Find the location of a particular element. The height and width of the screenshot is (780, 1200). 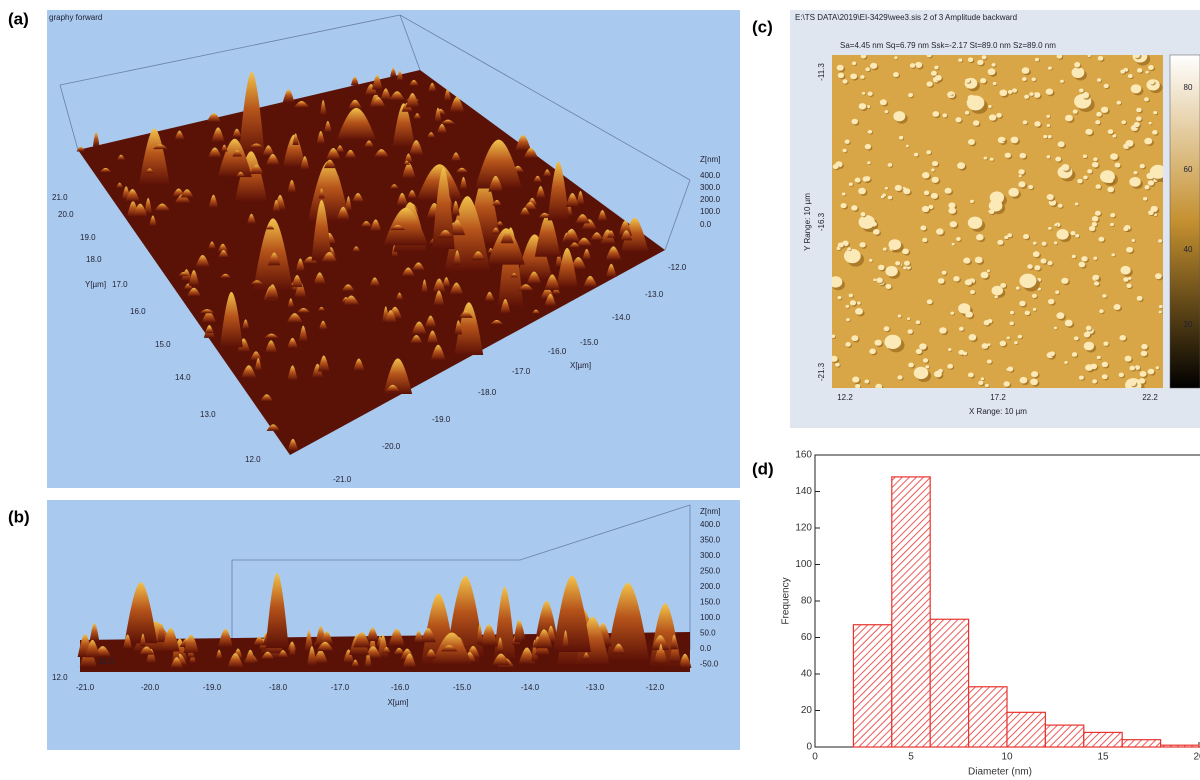

tick-label: 20 is located at coordinates (1188, 324).